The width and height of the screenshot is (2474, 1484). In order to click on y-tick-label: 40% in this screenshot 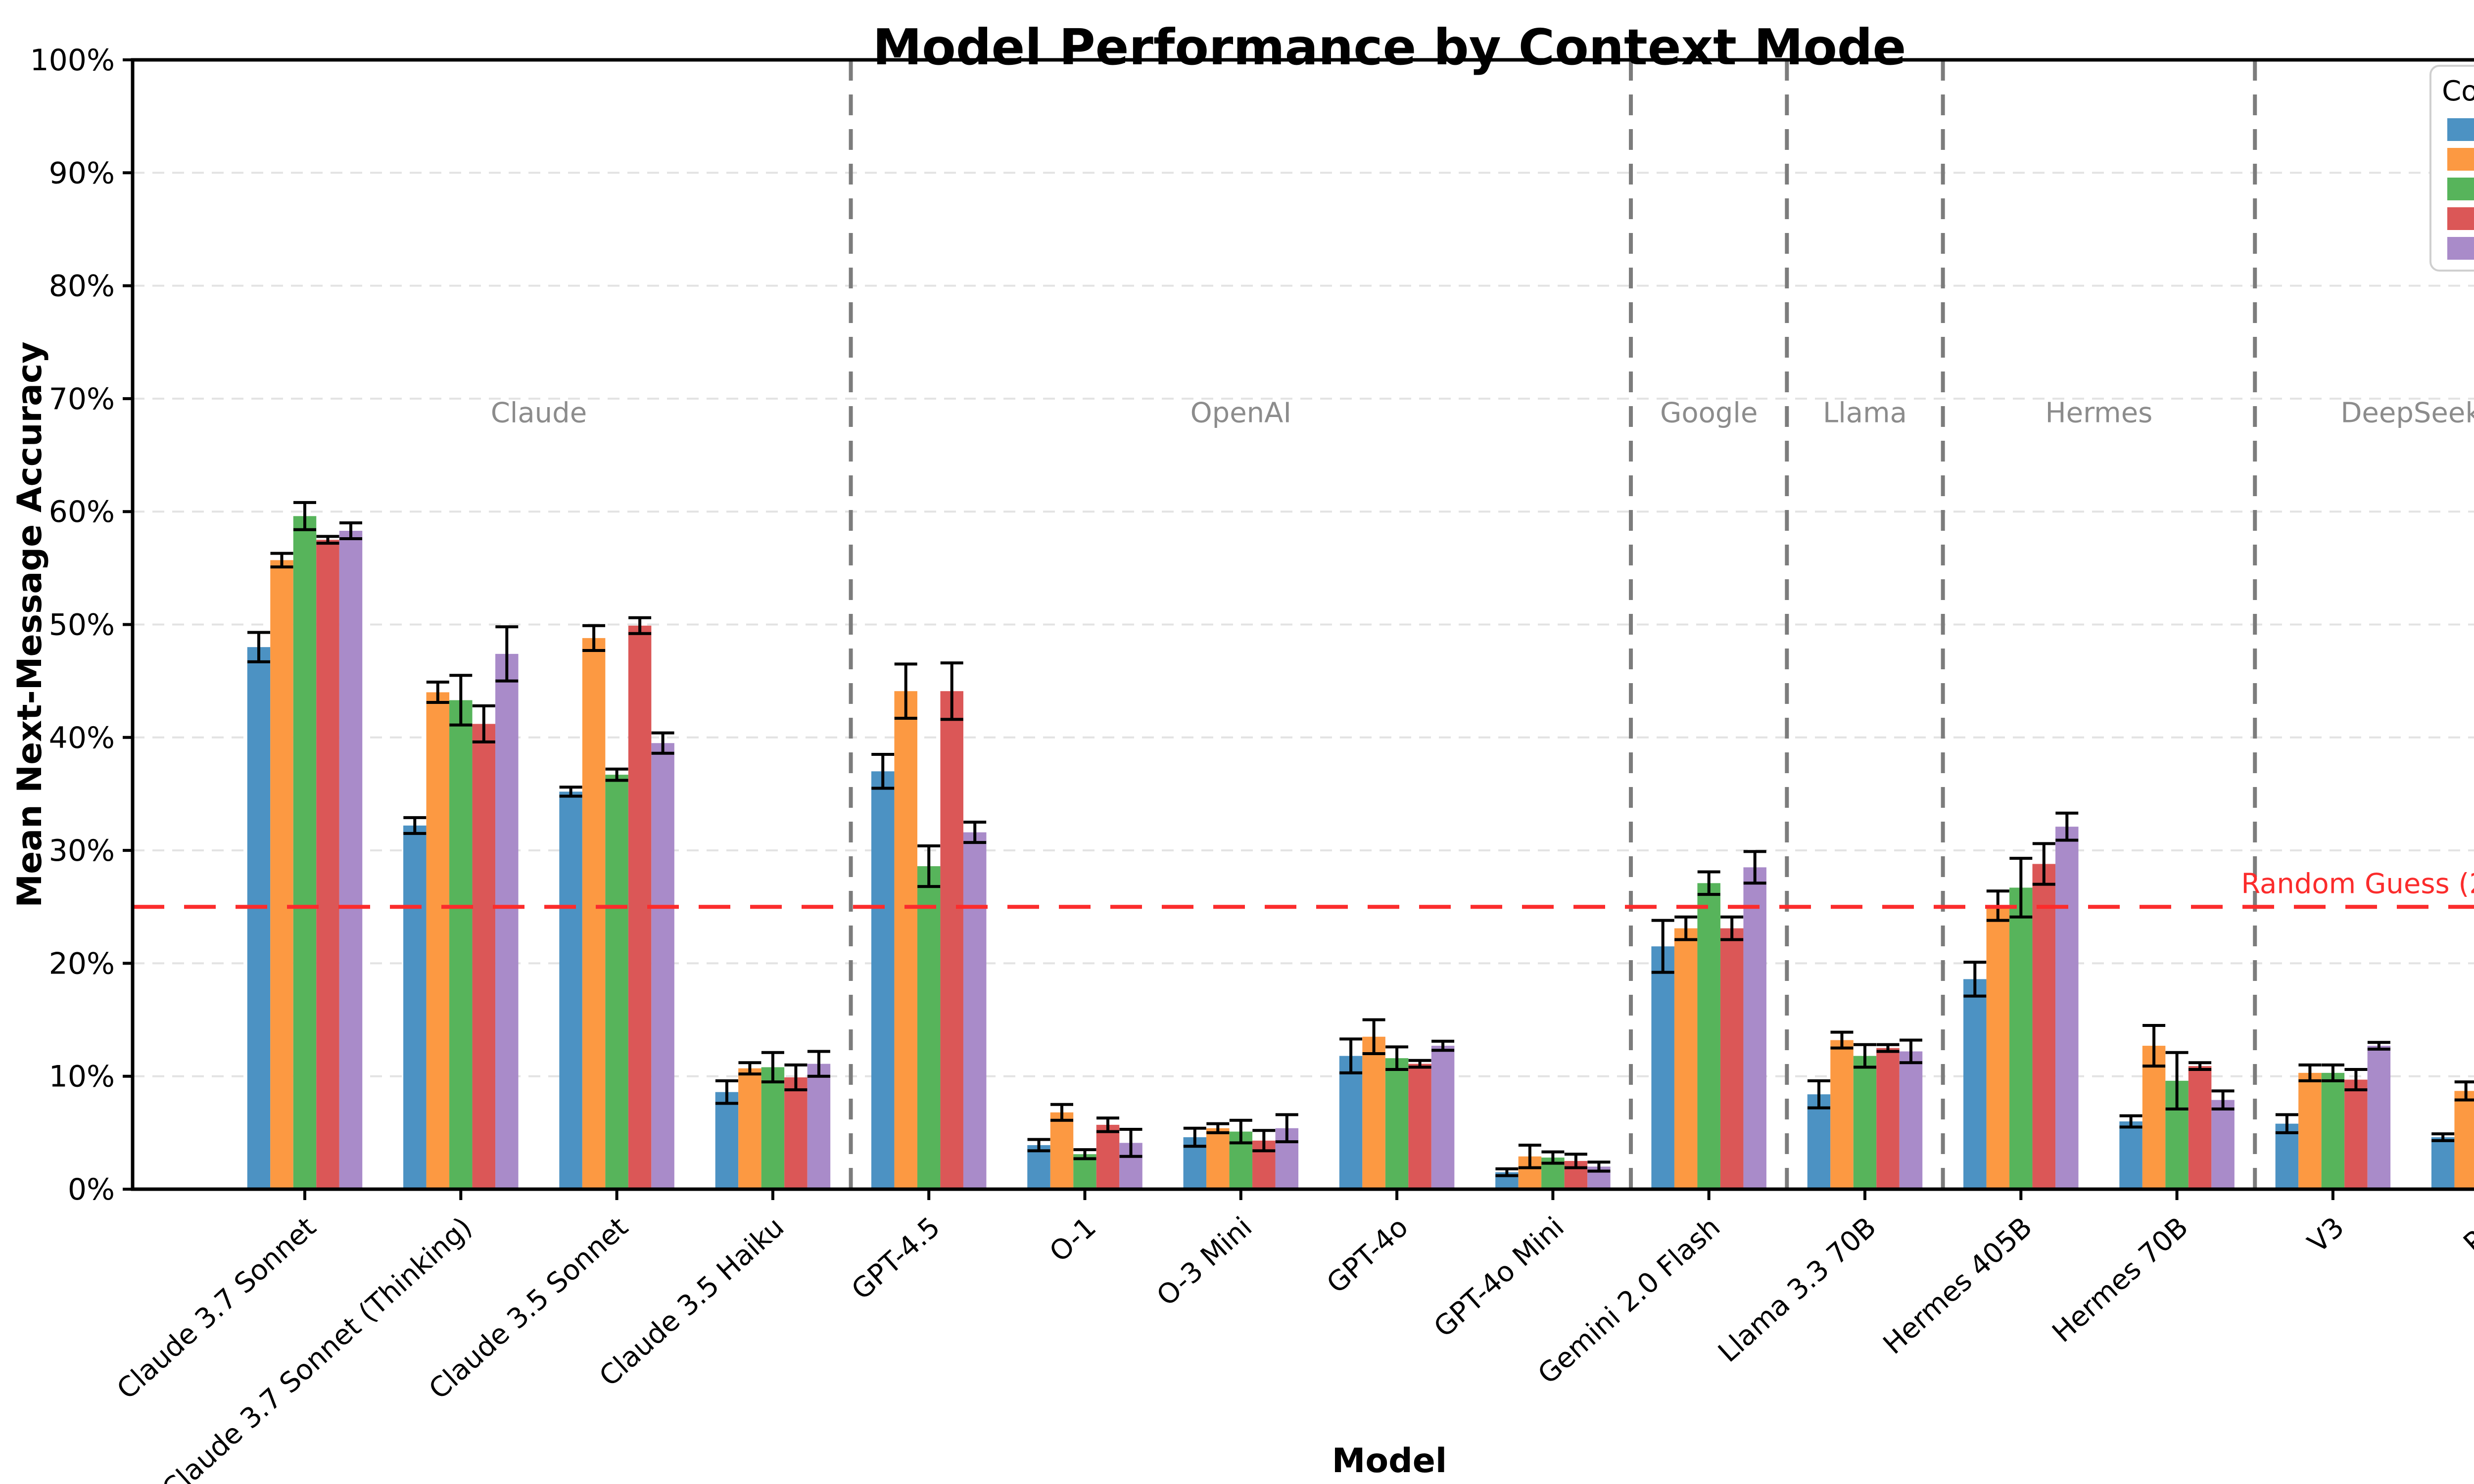, I will do `click(82, 738)`.